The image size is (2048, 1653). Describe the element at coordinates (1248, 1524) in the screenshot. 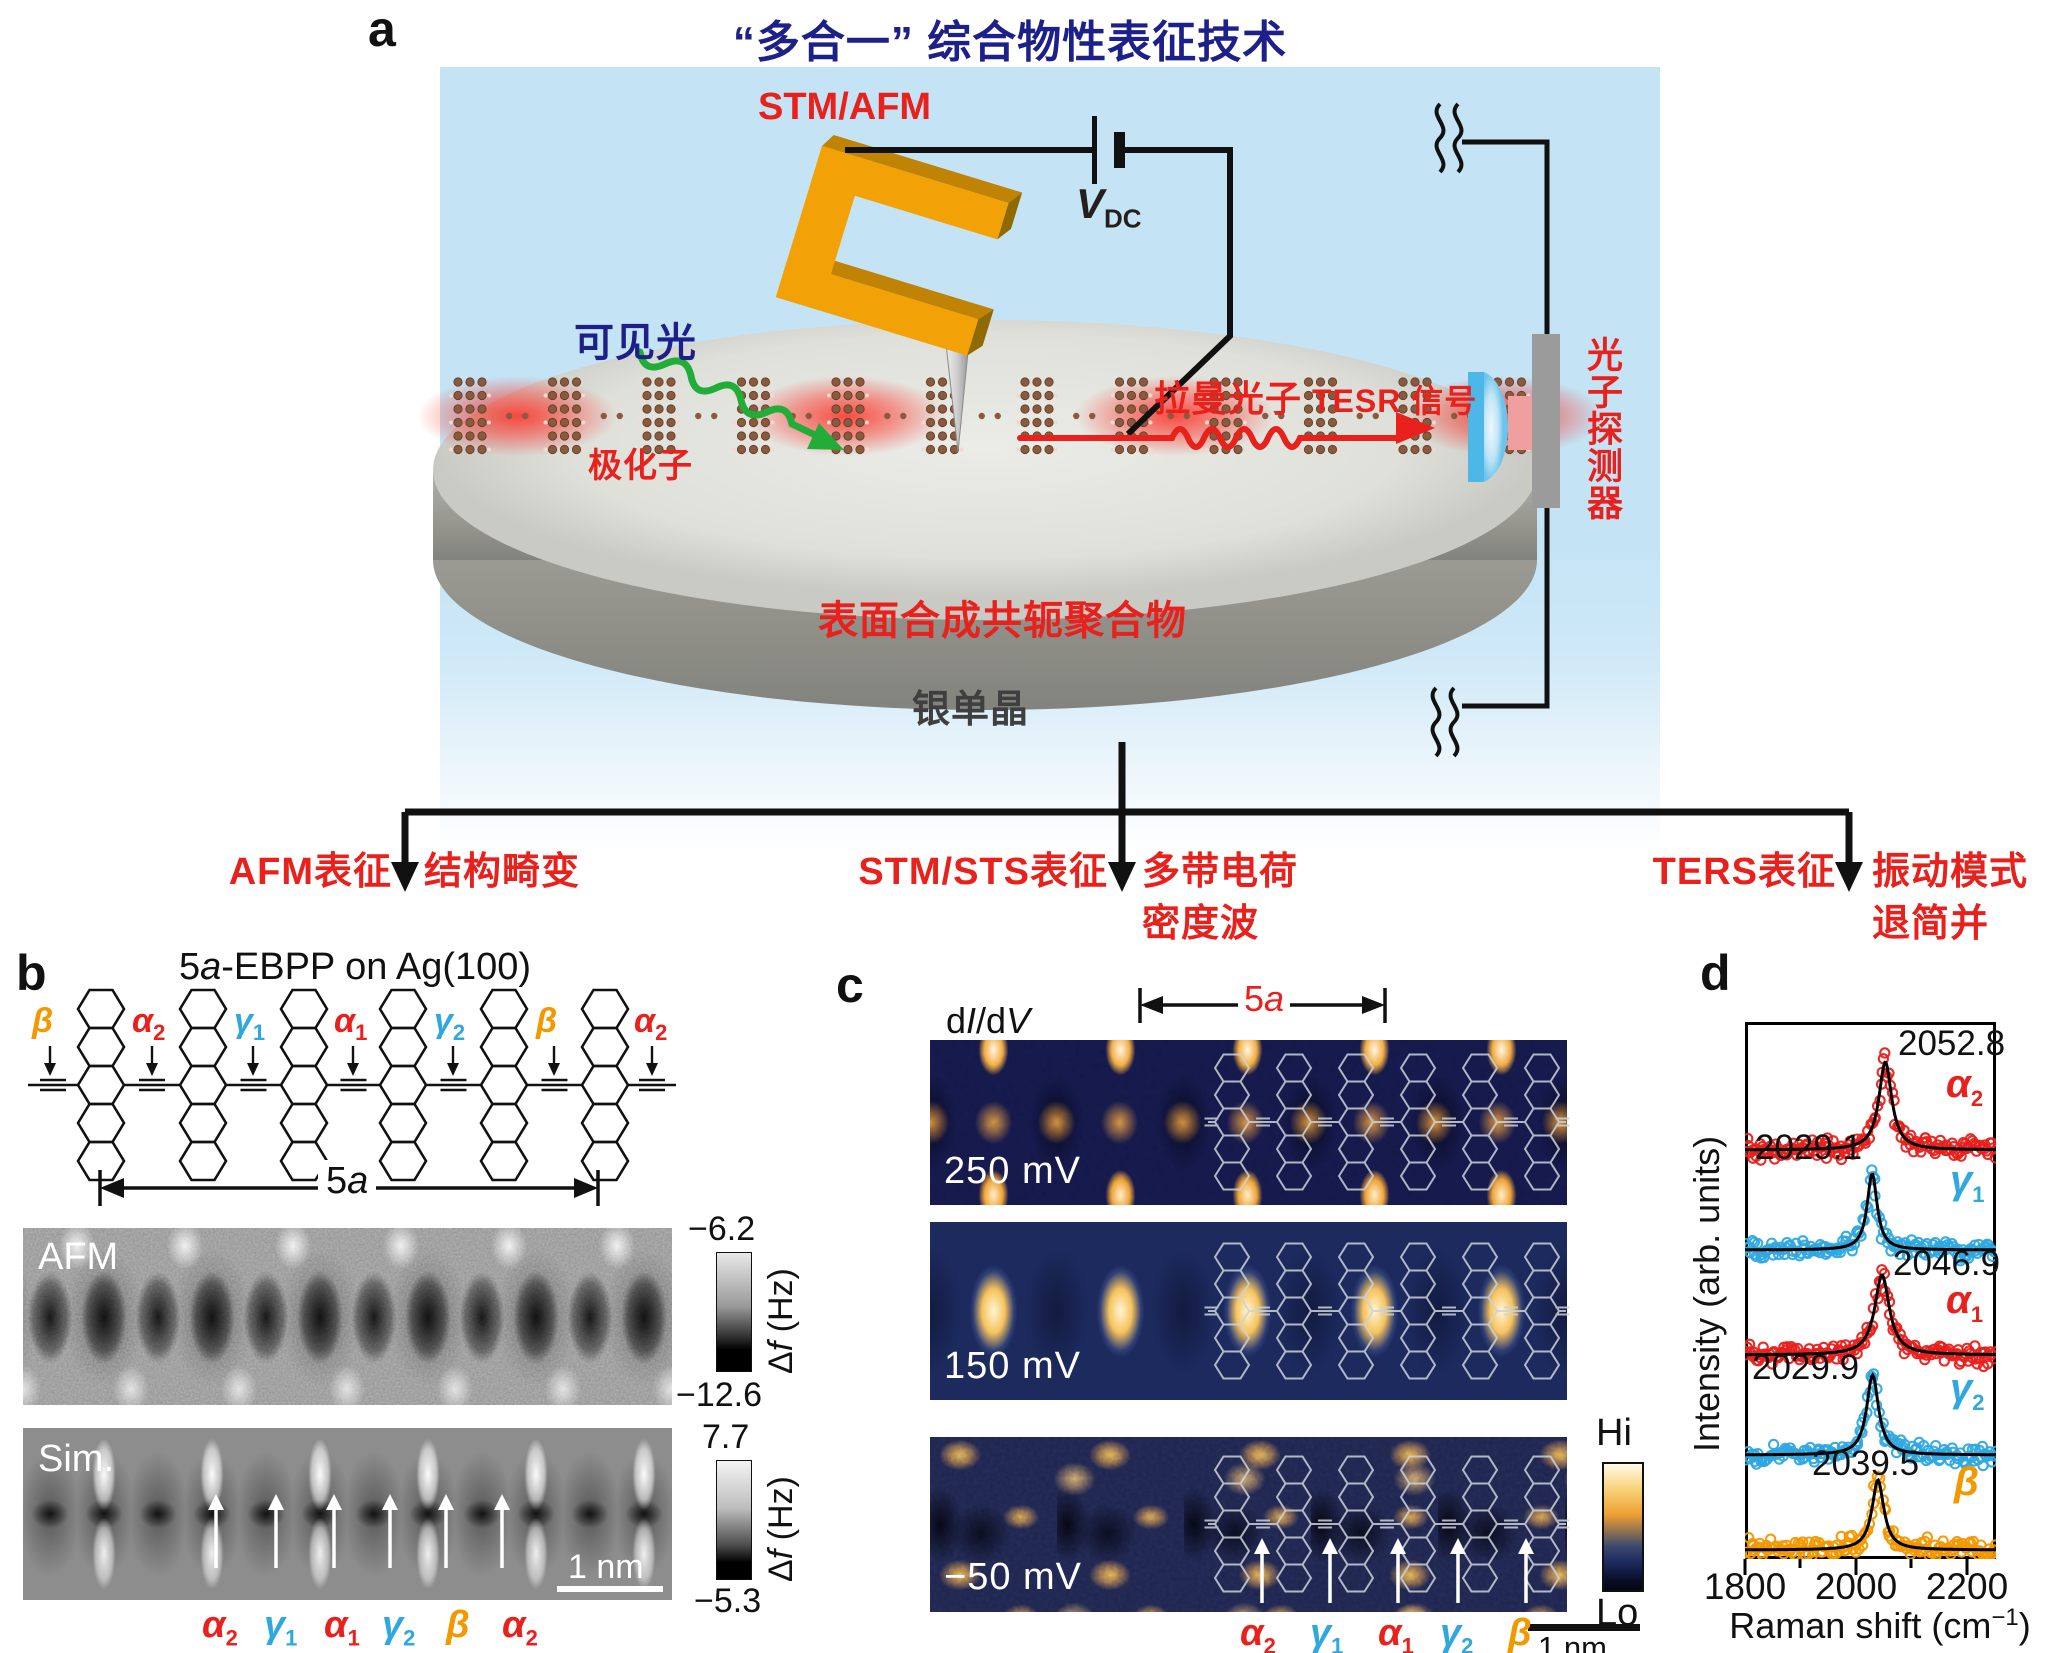

I see `didv-map-minus50mv` at that location.